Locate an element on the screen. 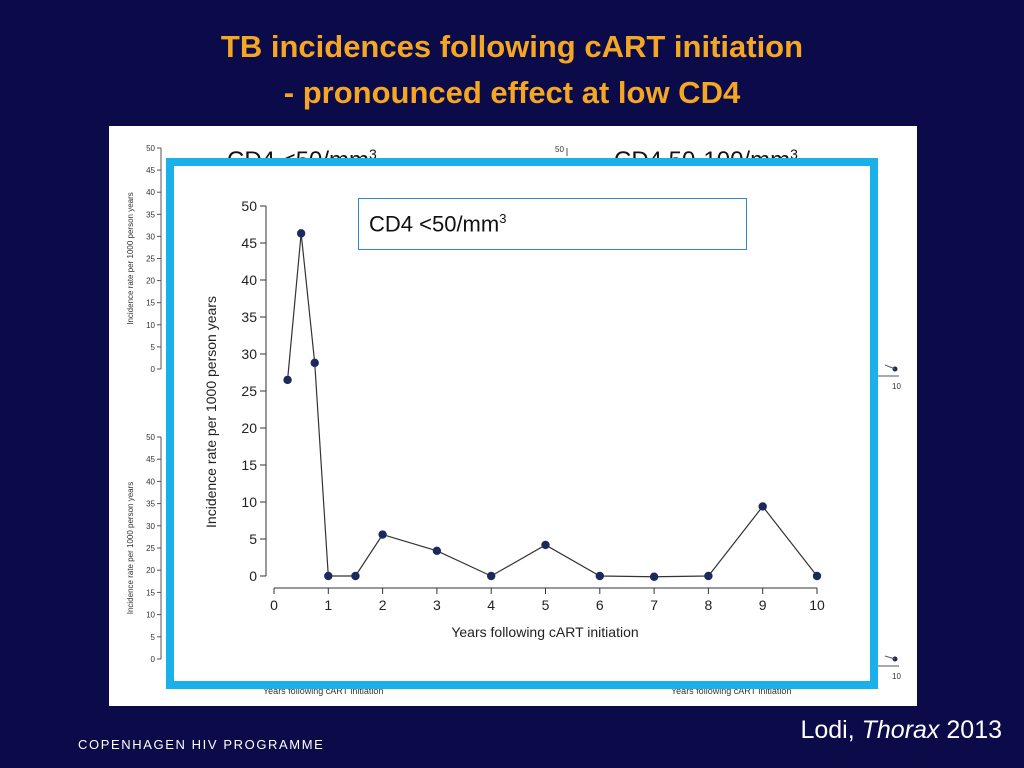  background-xlabel-left: Years following cART initiation is located at coordinates (323, 691).